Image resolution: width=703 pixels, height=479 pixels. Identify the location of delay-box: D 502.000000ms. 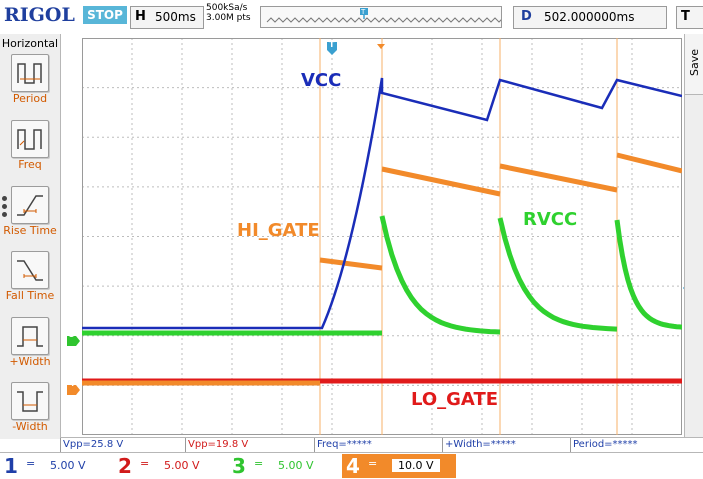
(590, 17).